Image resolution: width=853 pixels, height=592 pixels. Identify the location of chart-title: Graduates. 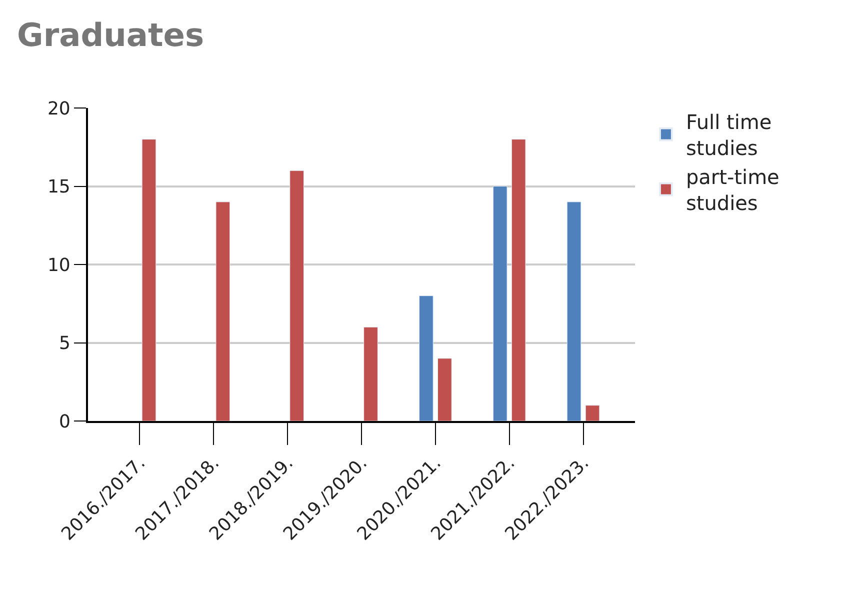
(110, 35).